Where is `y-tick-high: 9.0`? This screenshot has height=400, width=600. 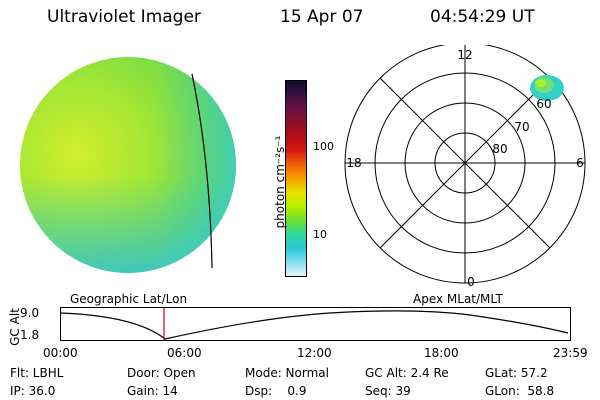
y-tick-high: 9.0 is located at coordinates (30, 313).